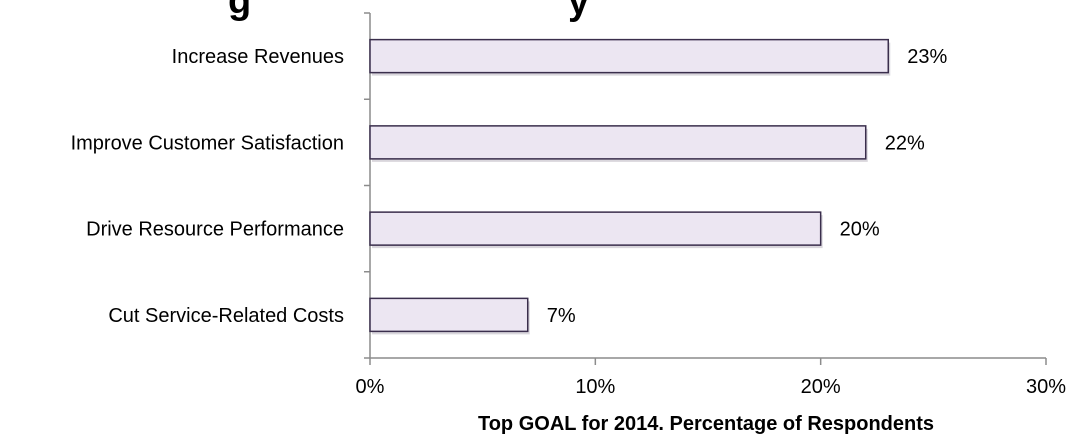 The image size is (1074, 439). What do you see at coordinates (595, 387) in the screenshot?
I see `x-tick-label: 10%` at bounding box center [595, 387].